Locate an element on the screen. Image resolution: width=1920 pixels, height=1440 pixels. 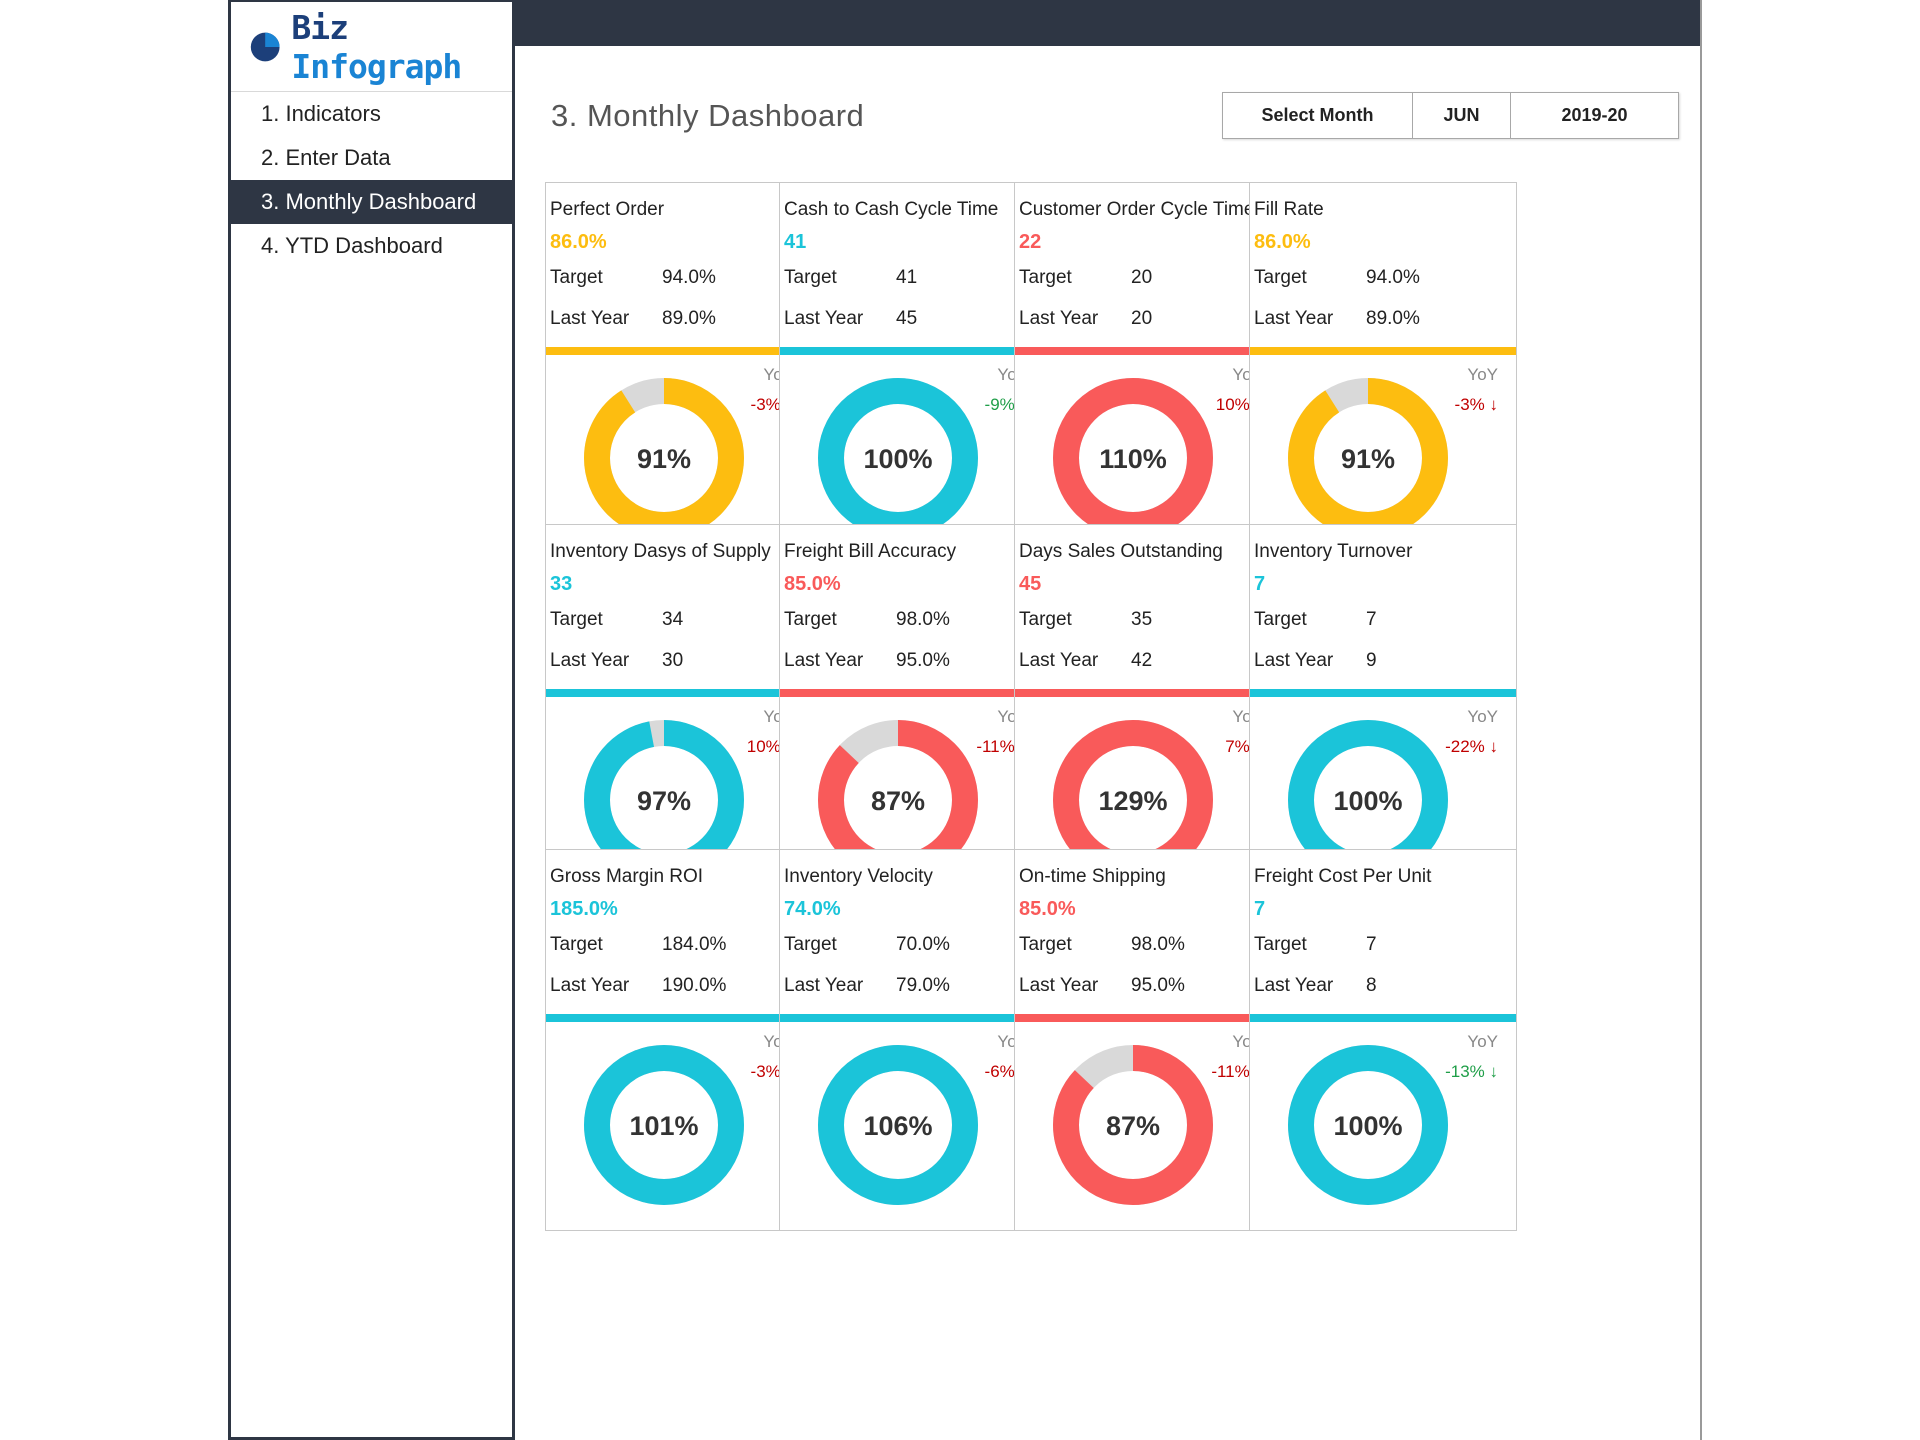
target-value: 20 is located at coordinates (1142, 277).